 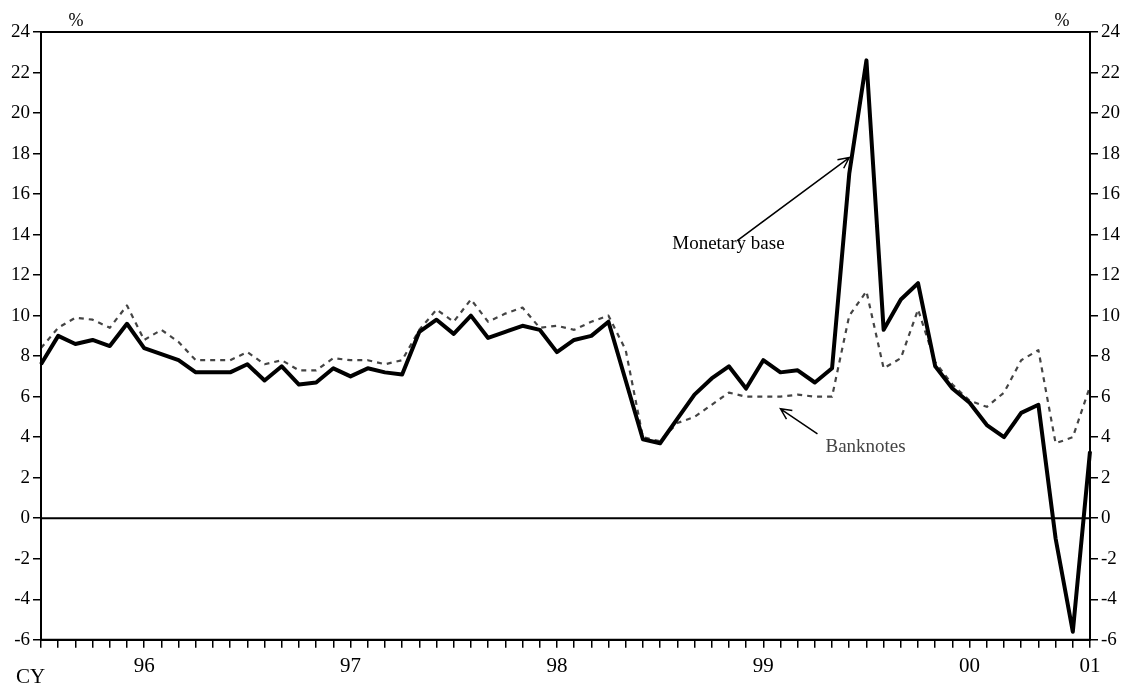 What do you see at coordinates (1111, 30) in the screenshot?
I see `y2-tick-label: 24` at bounding box center [1111, 30].